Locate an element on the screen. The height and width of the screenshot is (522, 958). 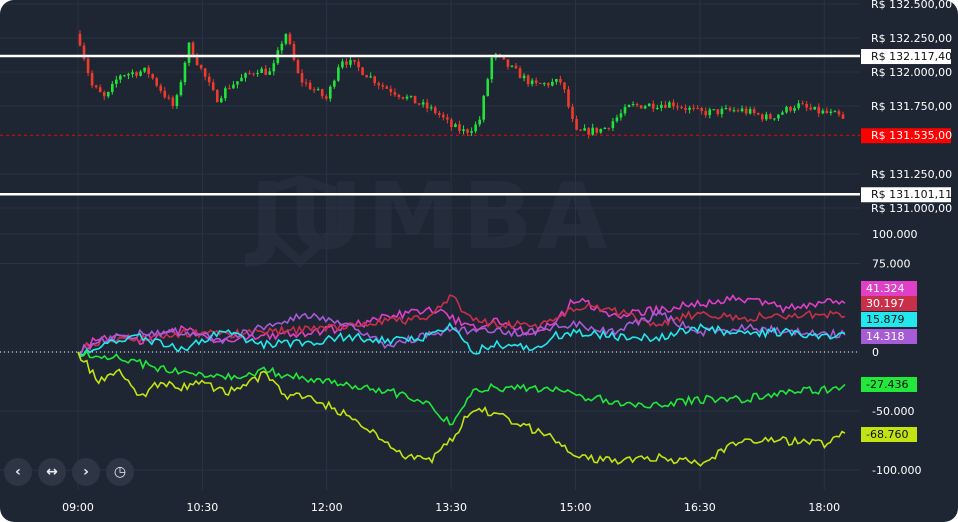
flow-axis-label: 75.000 is located at coordinates (891, 264).